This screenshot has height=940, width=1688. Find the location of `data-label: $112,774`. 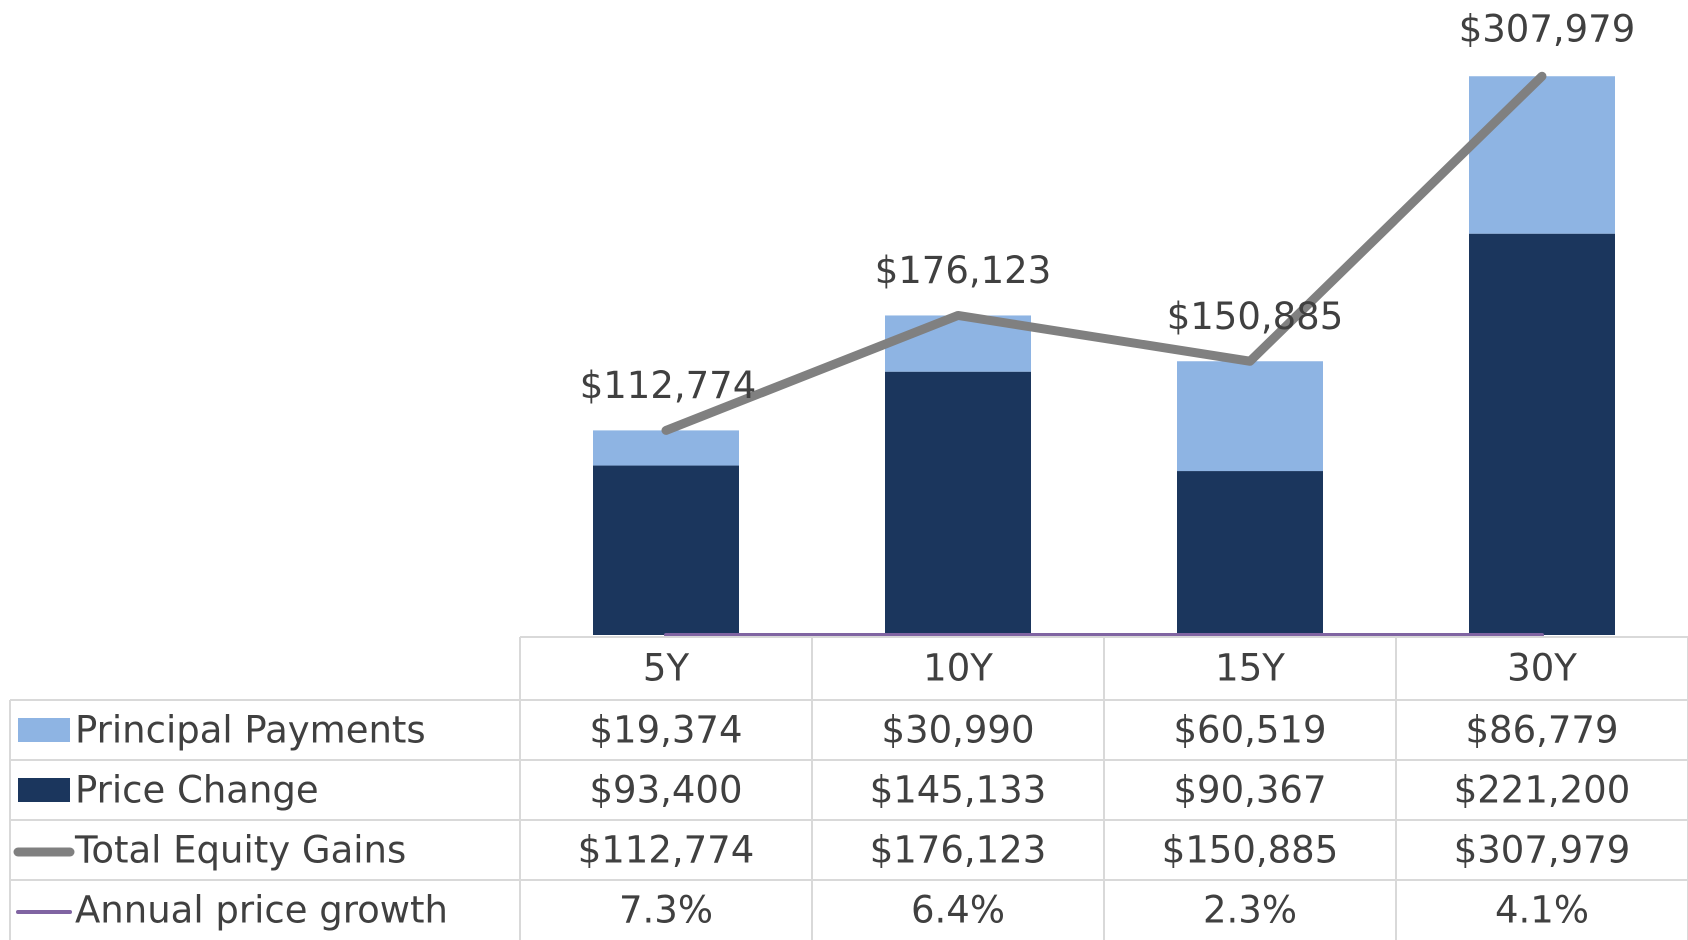

data-label: $112,774 is located at coordinates (668, 385).